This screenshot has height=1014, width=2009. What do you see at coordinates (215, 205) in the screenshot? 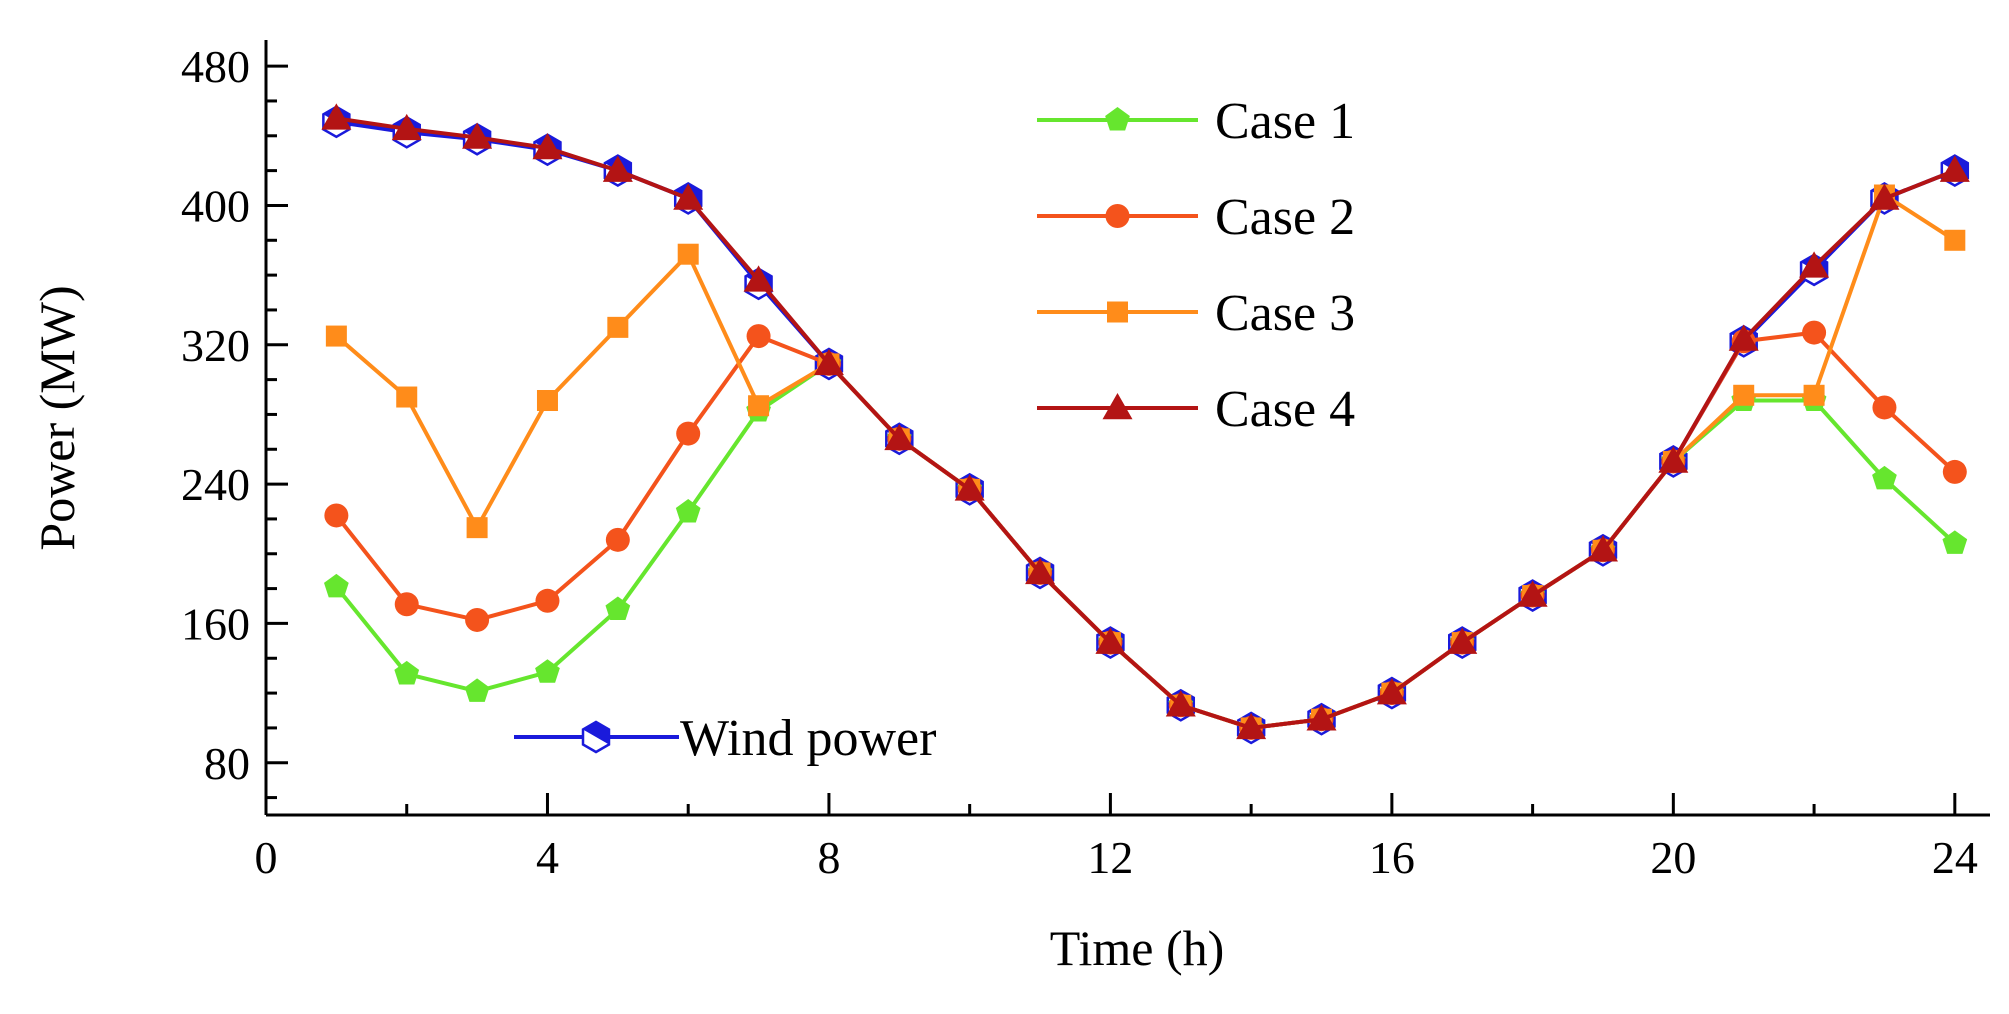
I see `y-tick-label: 400` at bounding box center [215, 205].